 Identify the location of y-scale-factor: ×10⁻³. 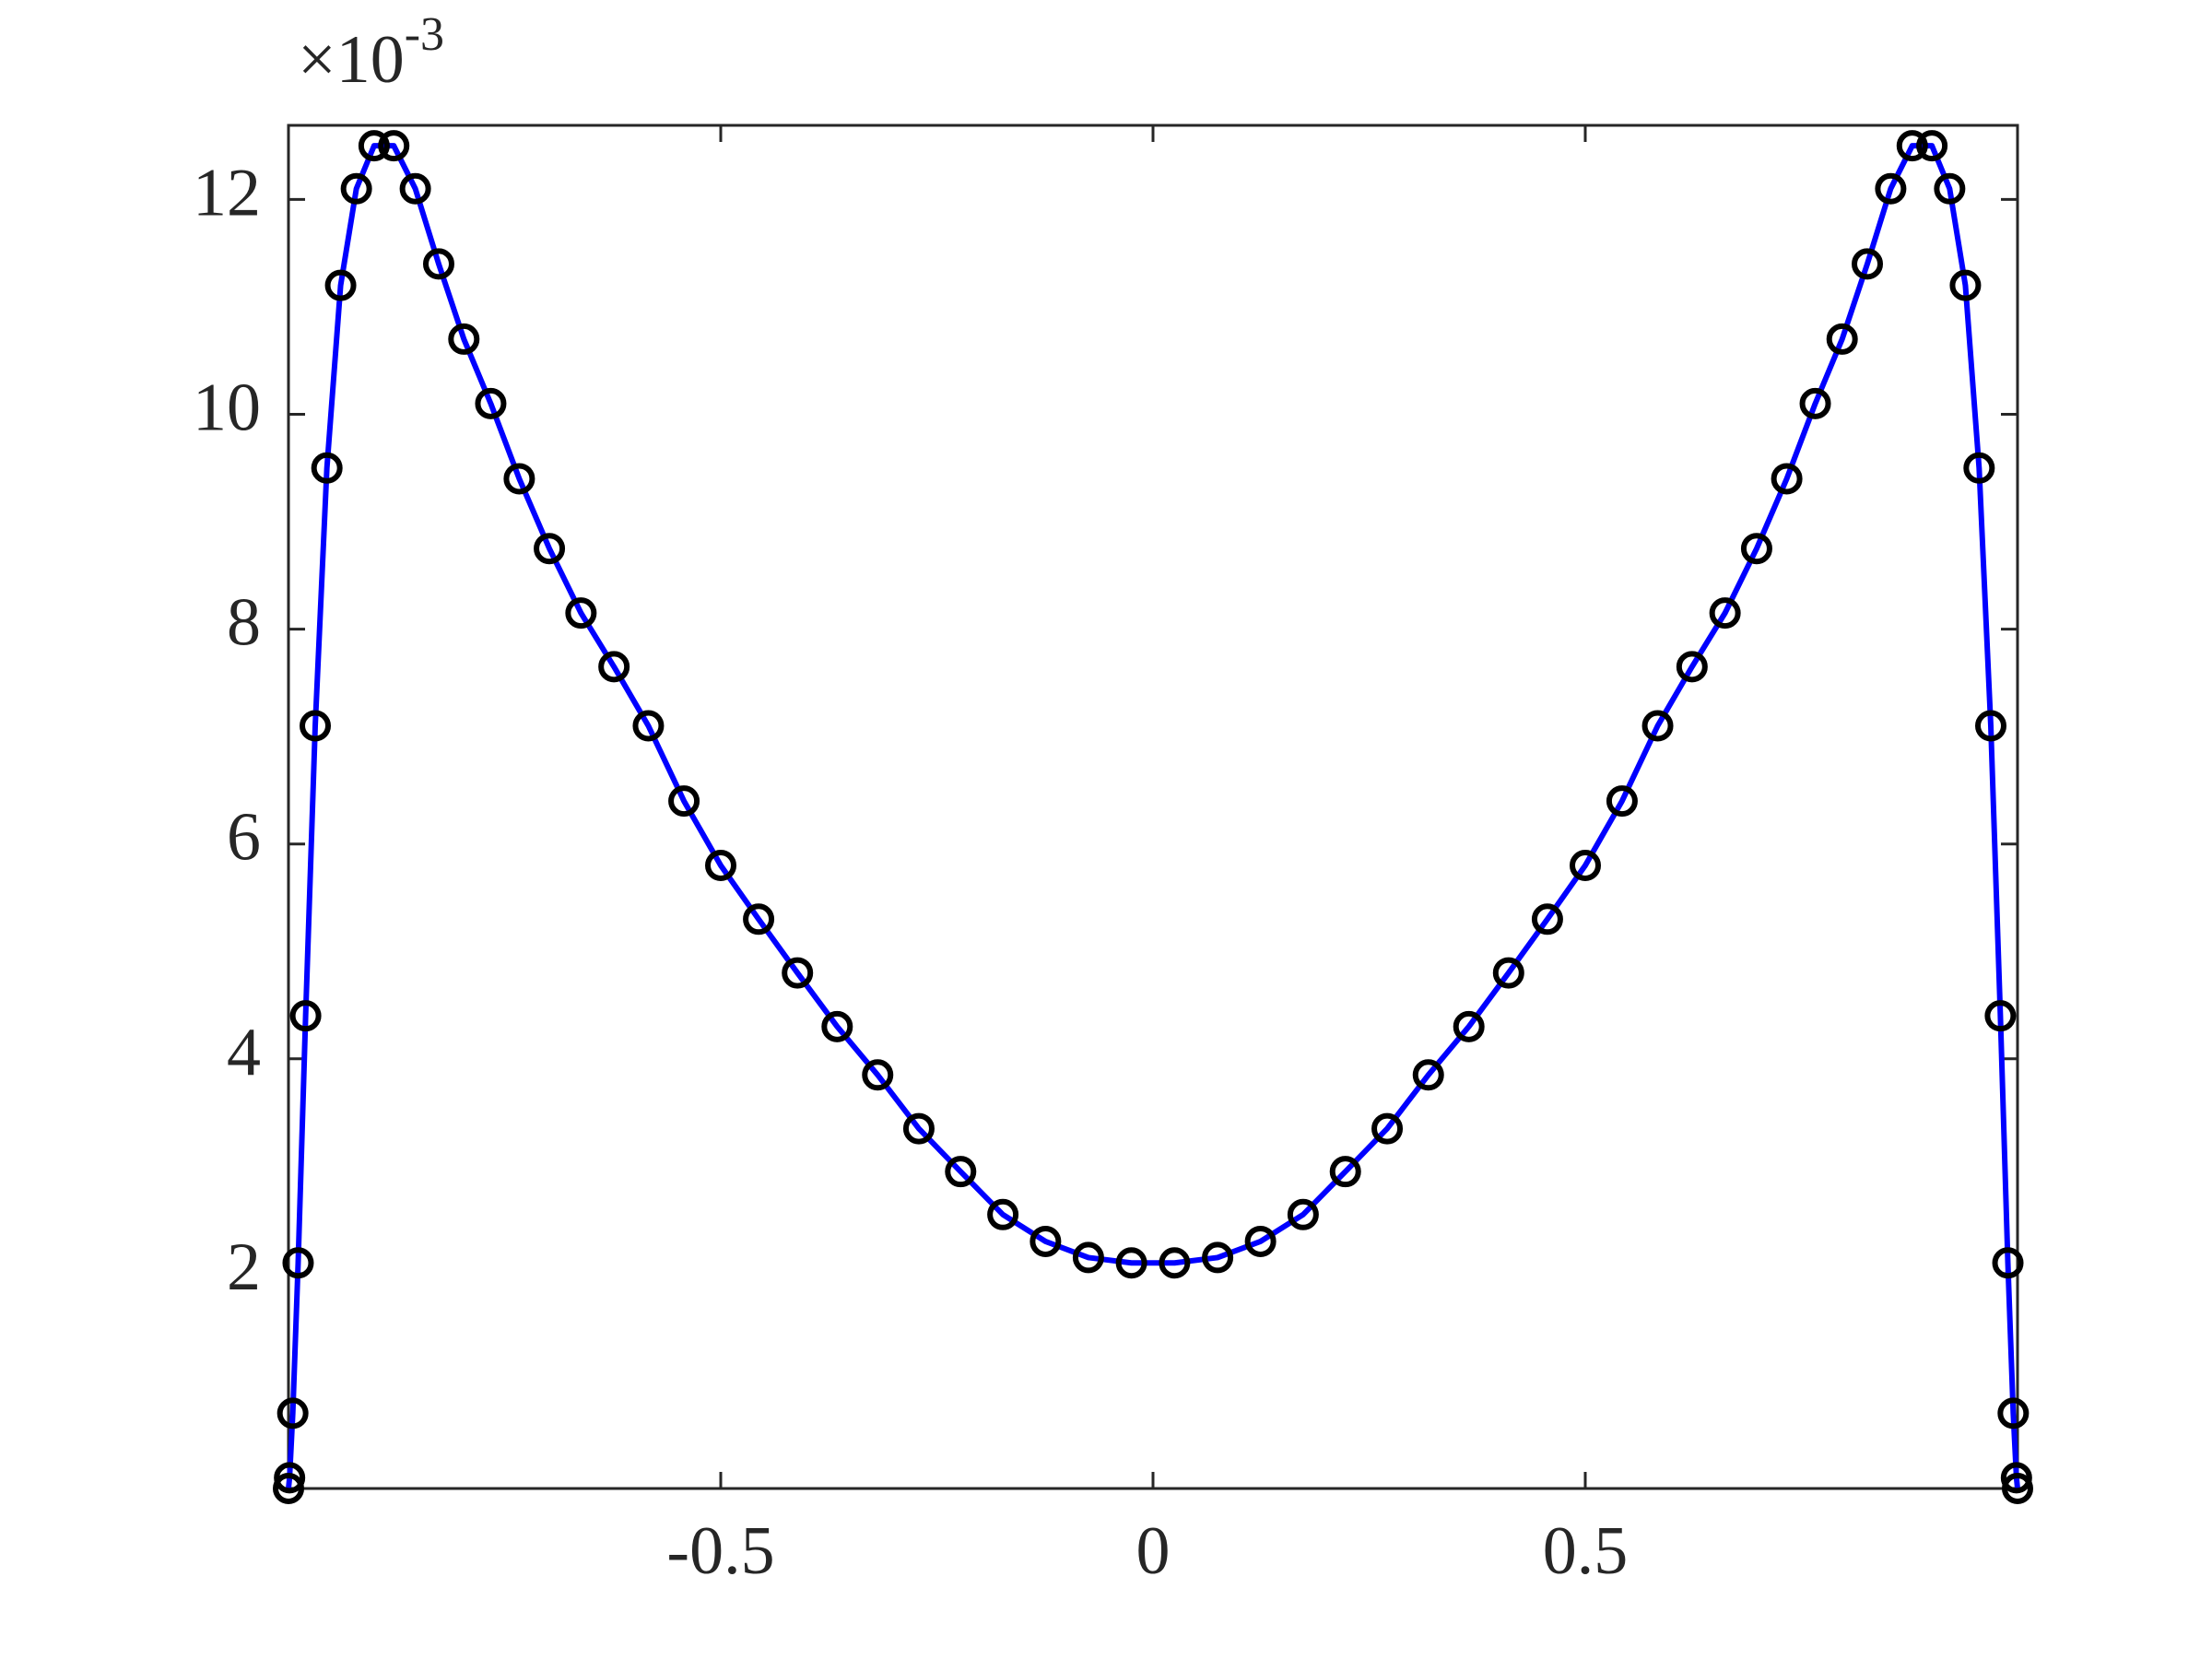
(371, 53).